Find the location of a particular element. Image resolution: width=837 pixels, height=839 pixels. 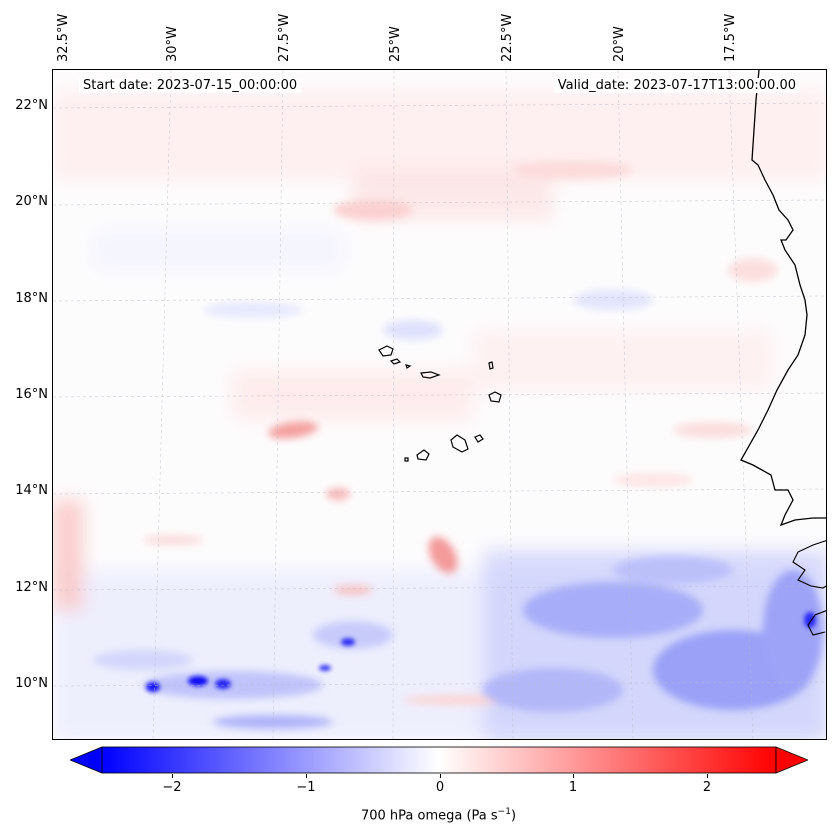

colorbar-label: 700 hPa omega (Pa s−1) is located at coordinates (418, 815).